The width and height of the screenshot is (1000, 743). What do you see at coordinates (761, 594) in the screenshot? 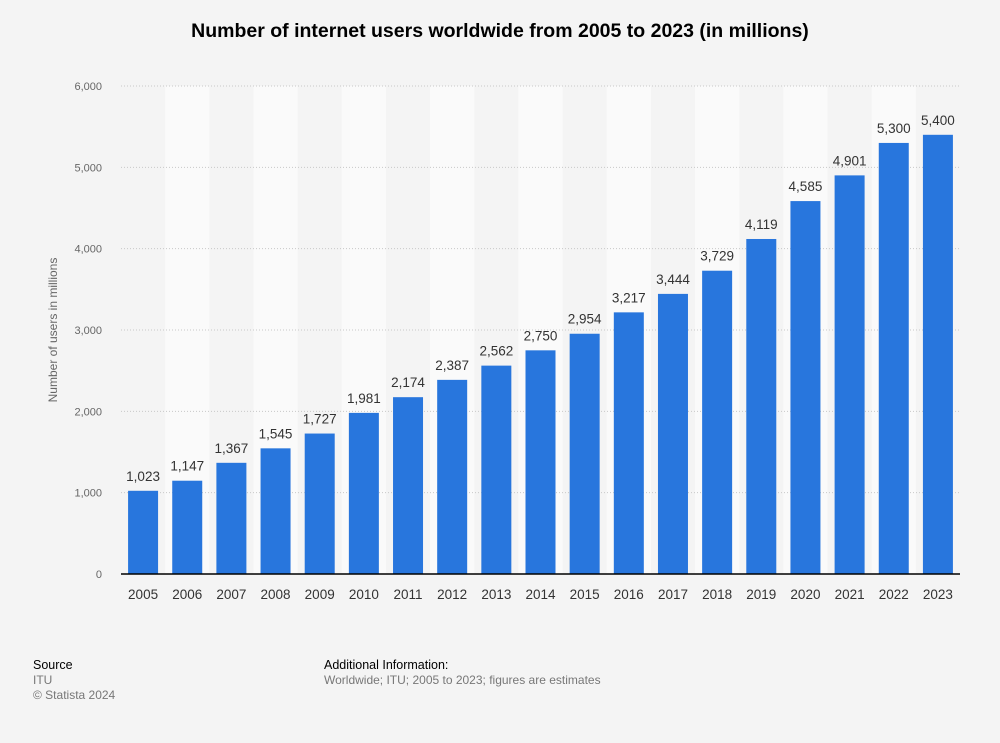
I see `x-tick-label: 2019` at bounding box center [761, 594].